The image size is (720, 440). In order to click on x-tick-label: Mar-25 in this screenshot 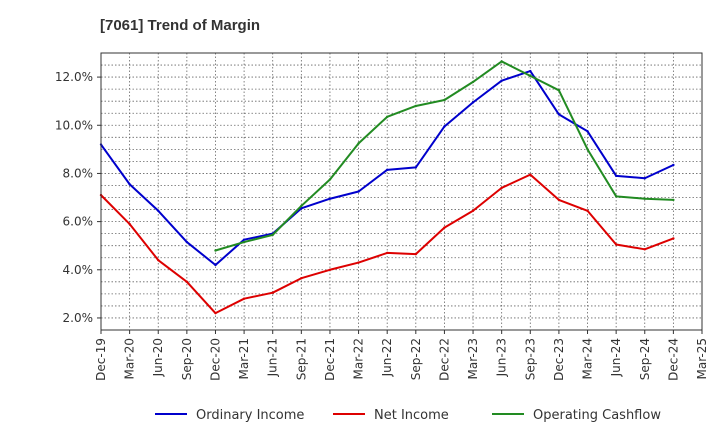, I will do `click(702, 358)`.